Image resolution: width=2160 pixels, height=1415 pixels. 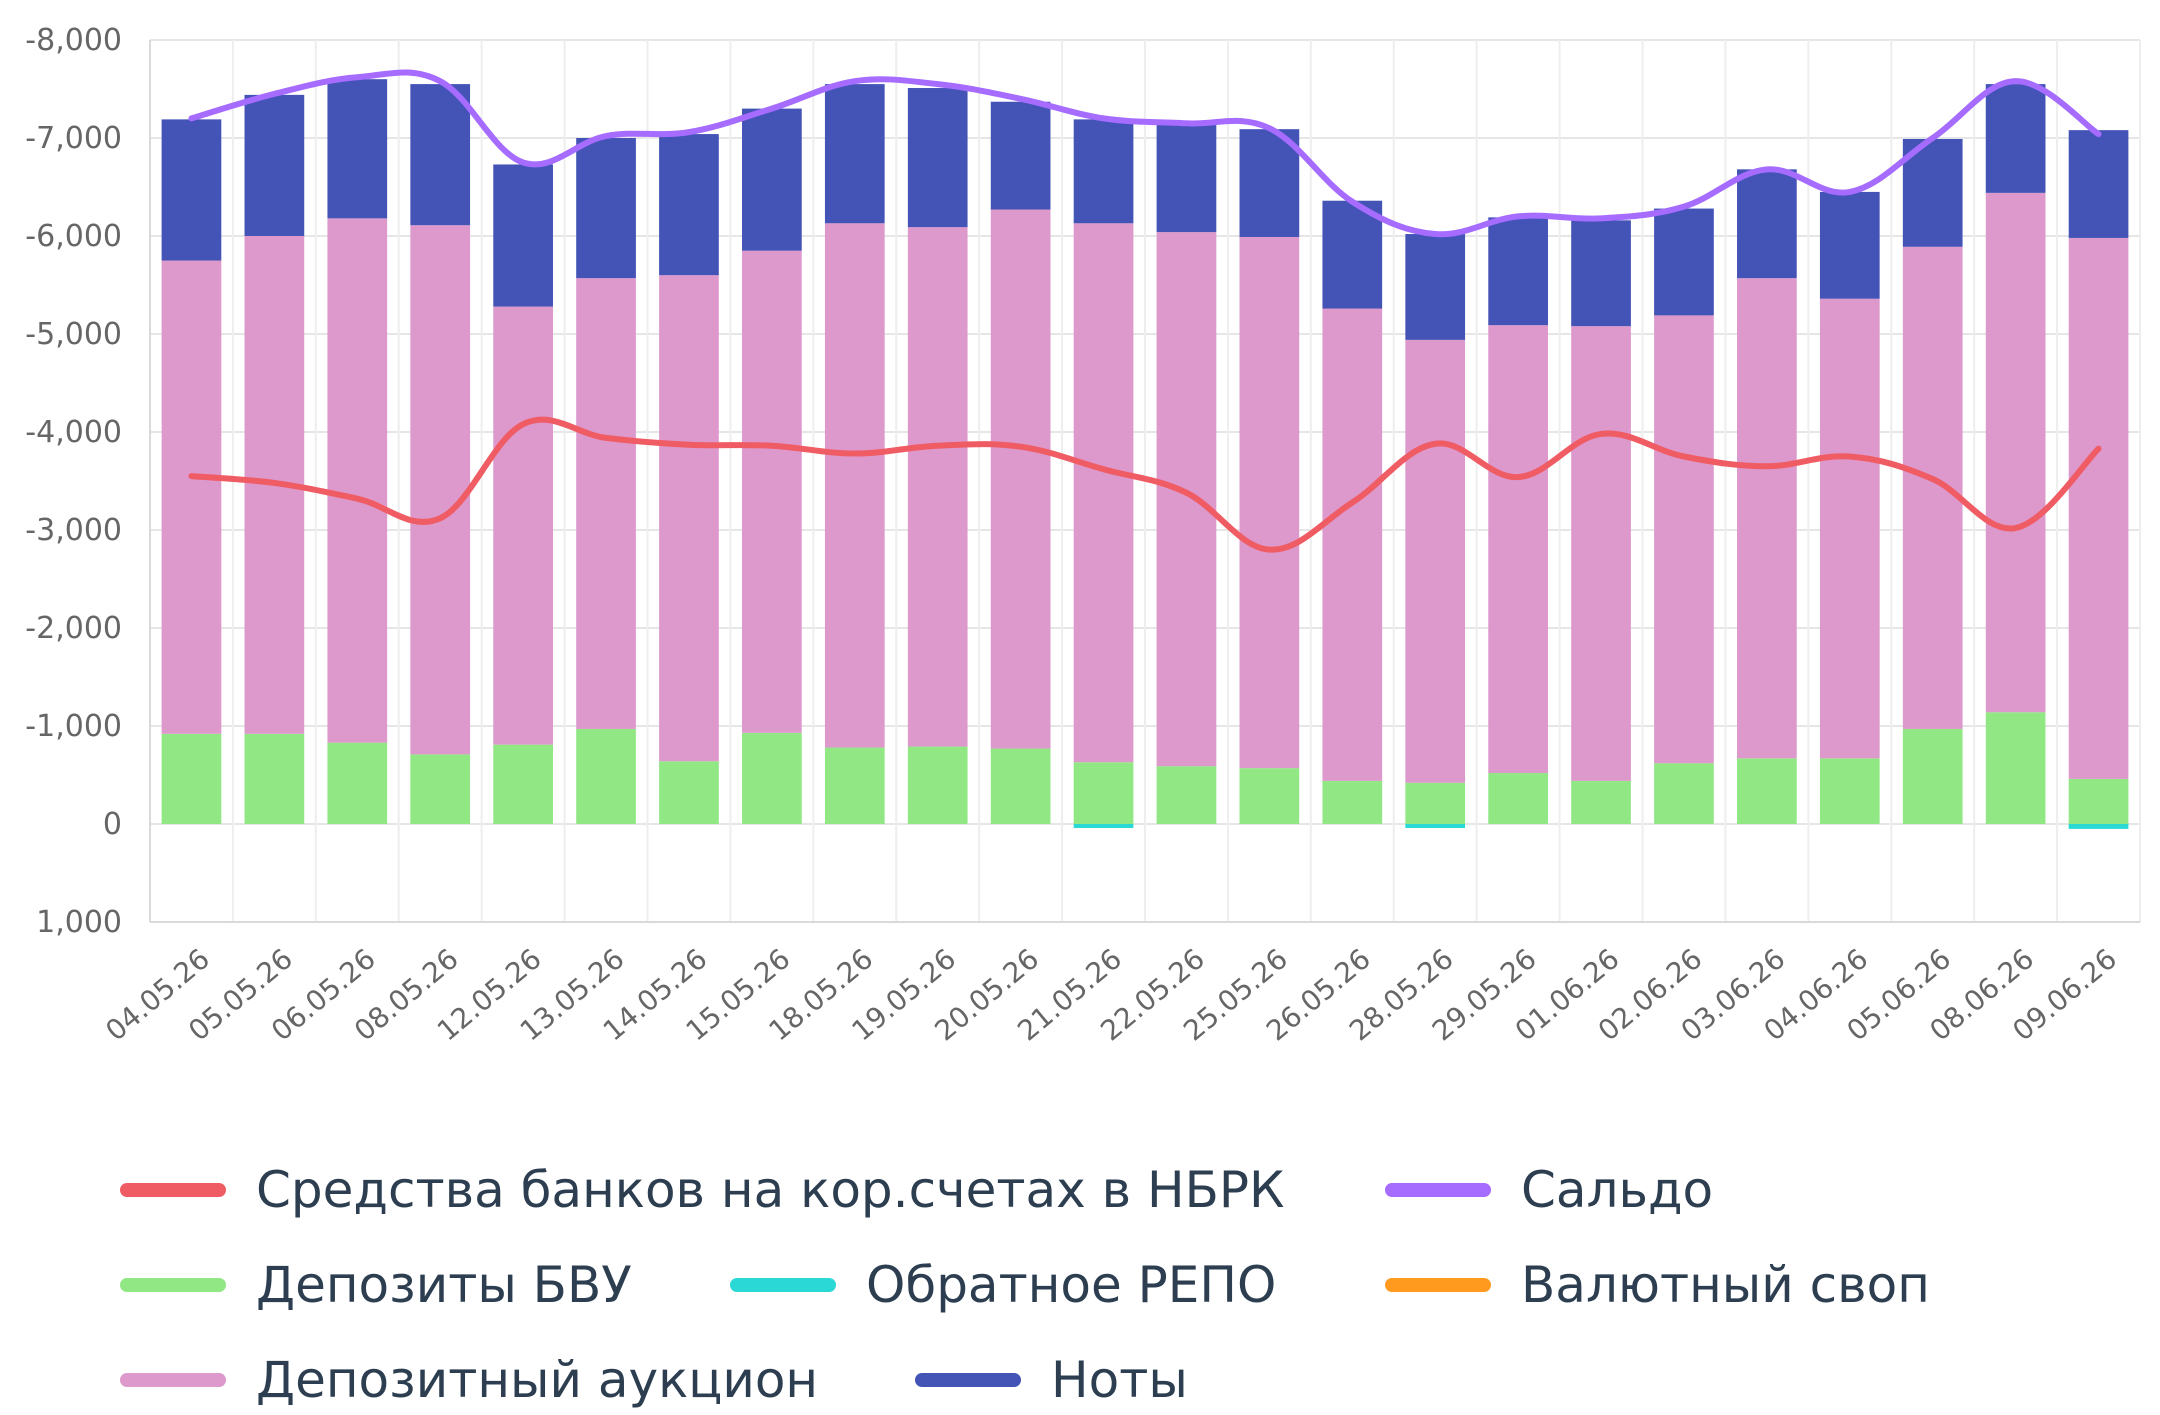 What do you see at coordinates (968, 1380) in the screenshot?
I see `legend-swatch-notes` at bounding box center [968, 1380].